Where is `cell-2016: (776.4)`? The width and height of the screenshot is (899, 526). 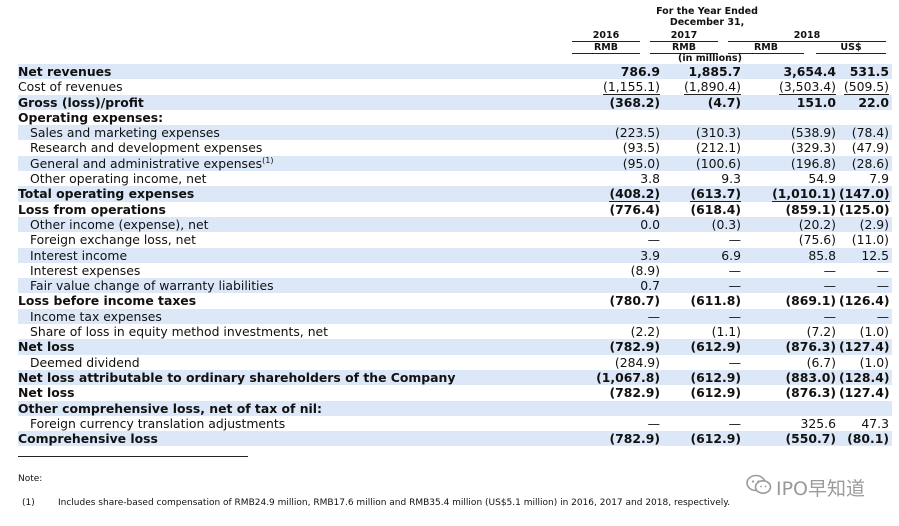 cell-2016: (776.4) is located at coordinates (634, 209).